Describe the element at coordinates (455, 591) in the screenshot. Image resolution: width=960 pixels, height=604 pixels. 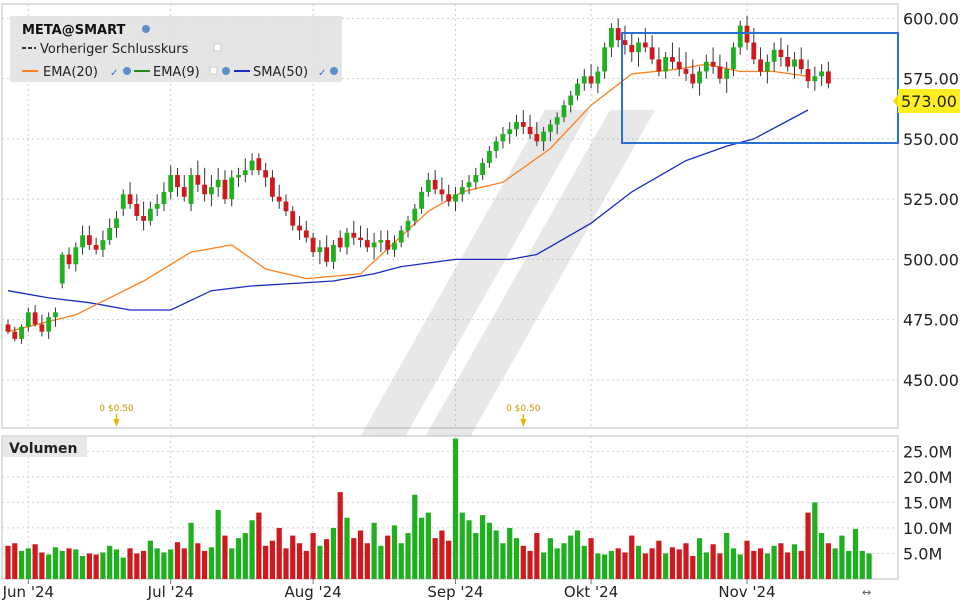
I see `x-tick-label: Sep '24` at that location.